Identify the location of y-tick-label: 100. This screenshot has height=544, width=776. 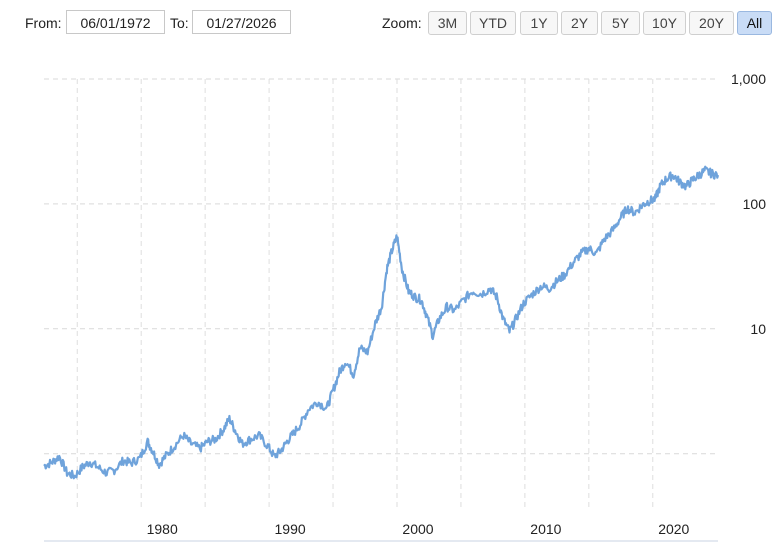
(755, 204).